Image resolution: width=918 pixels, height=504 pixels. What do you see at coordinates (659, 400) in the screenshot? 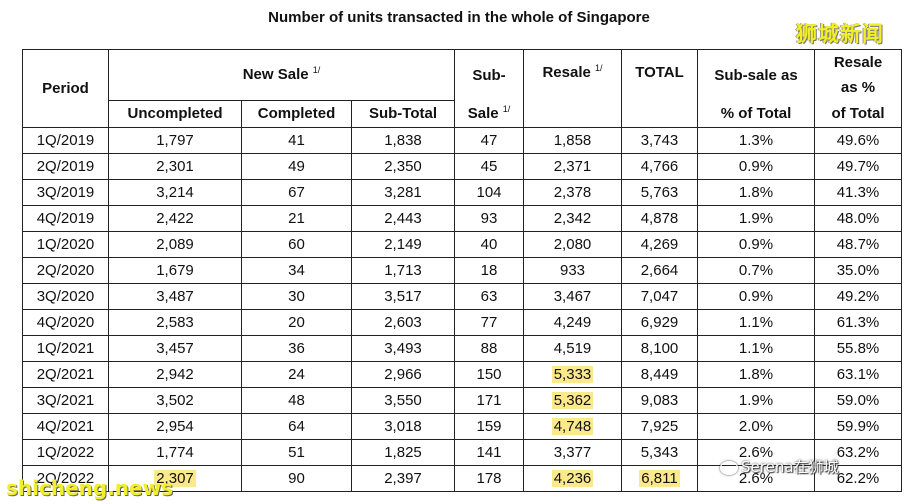
I see `cell-total: 9,083` at bounding box center [659, 400].